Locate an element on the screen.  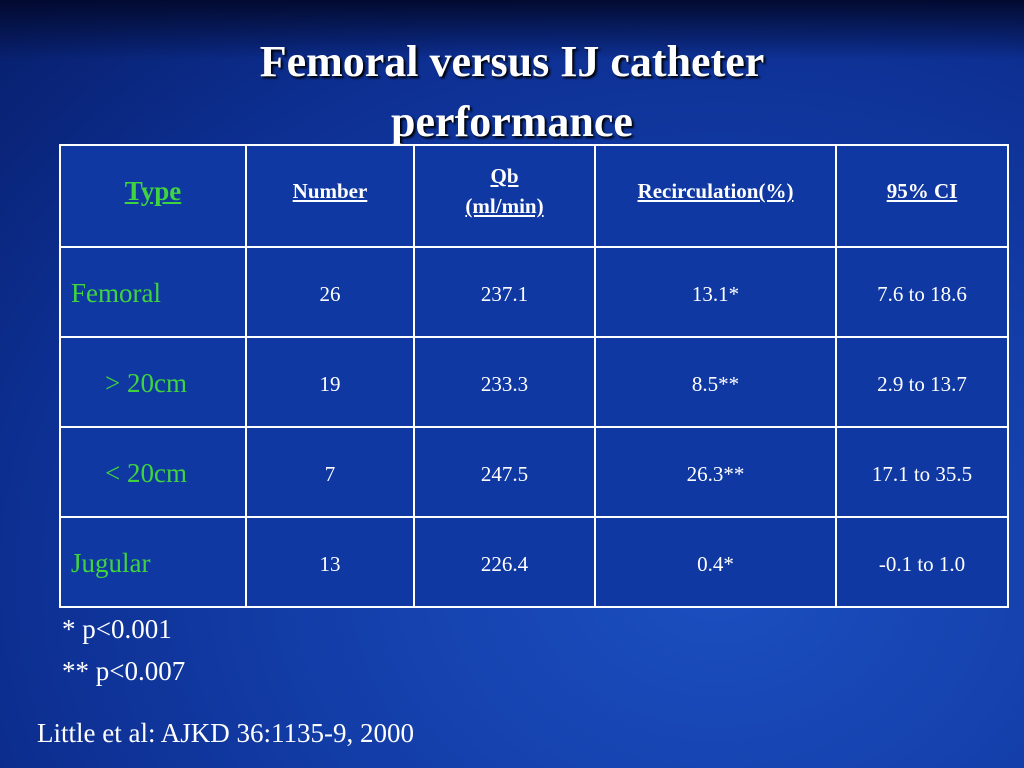
header-cell: Number is located at coordinates (330, 196).